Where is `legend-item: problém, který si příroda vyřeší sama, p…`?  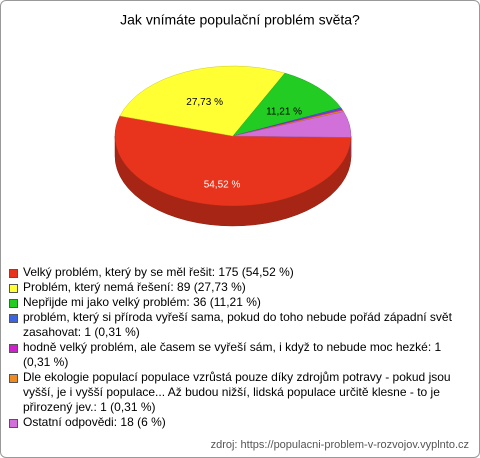
legend-item: problém, který si příroda vyřeší sama, p… is located at coordinates (240, 325).